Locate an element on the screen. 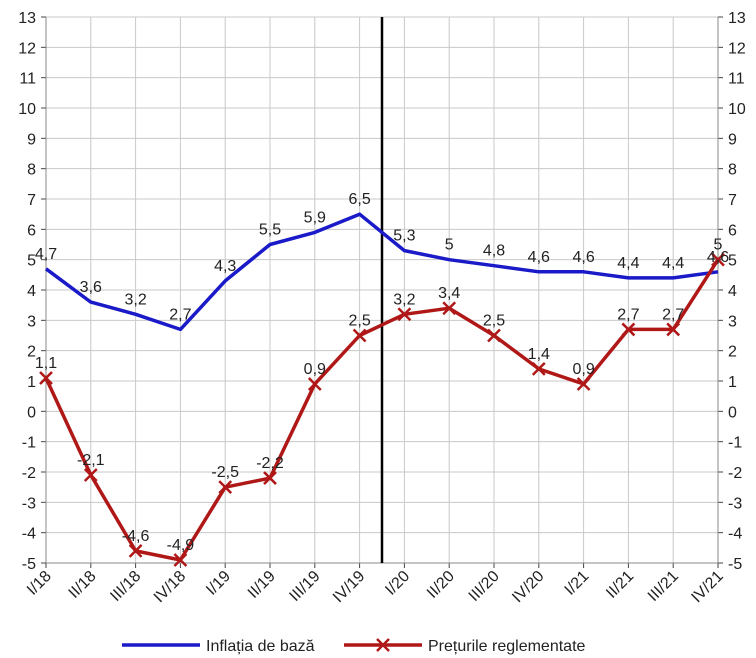 The image size is (756, 658). y-tick-label-left: 7 is located at coordinates (31, 200).